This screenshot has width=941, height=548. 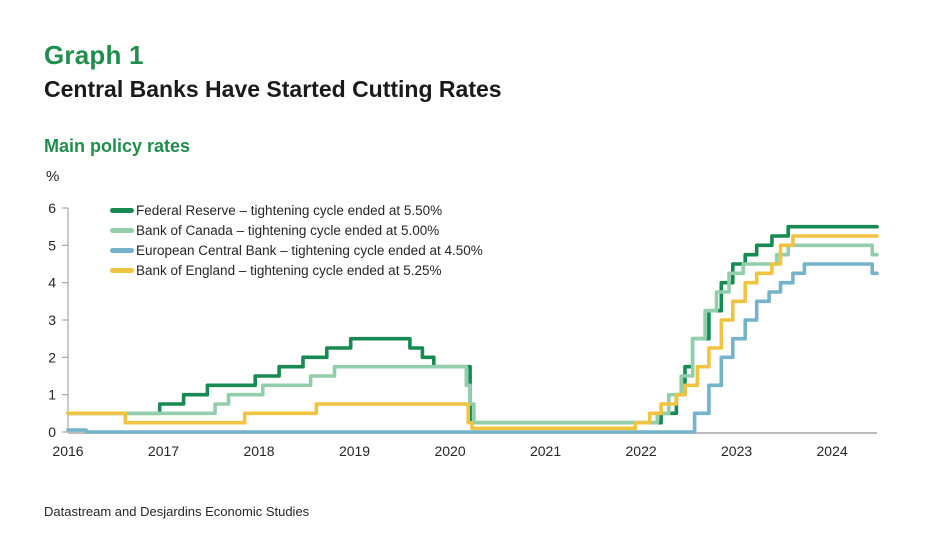 I want to click on graph-label: Graph 1, so click(x=94, y=55).